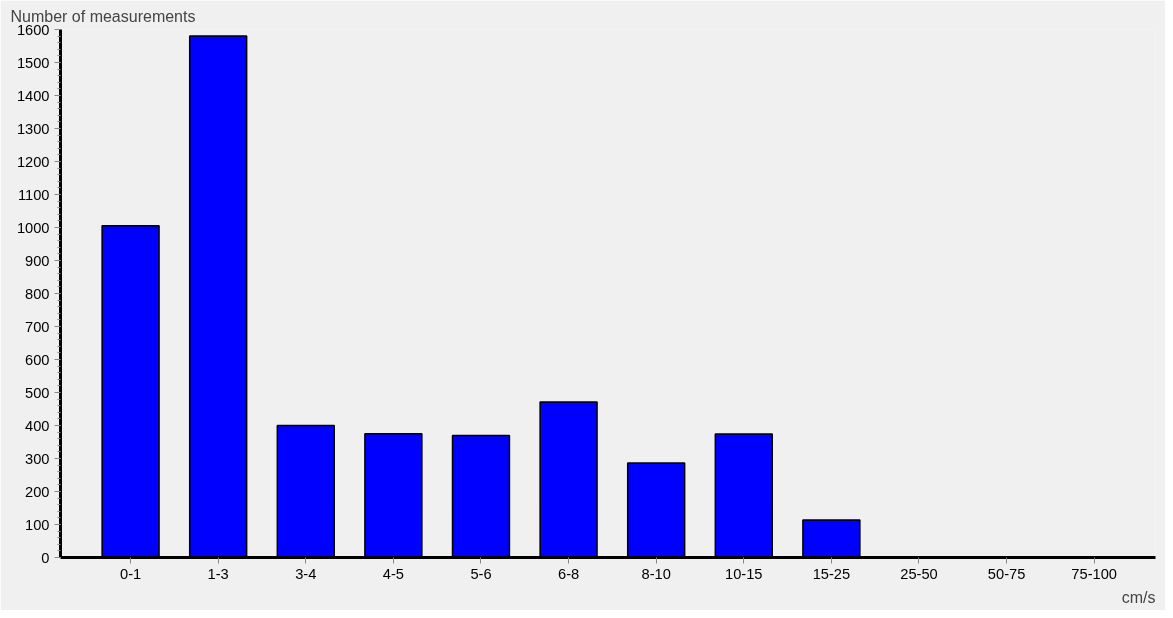  What do you see at coordinates (1138, 597) in the screenshot?
I see `x-axis-title: cm/s` at bounding box center [1138, 597].